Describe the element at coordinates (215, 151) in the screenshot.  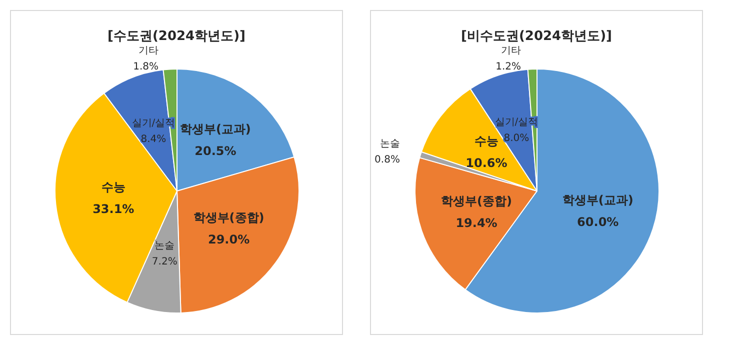
I see `data-label: 20.5%` at that location.